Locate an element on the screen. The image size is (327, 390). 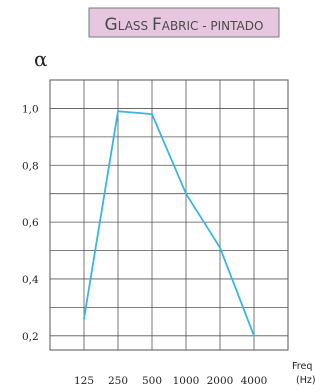
x-axis-label-freq: Freq is located at coordinates (302, 366).